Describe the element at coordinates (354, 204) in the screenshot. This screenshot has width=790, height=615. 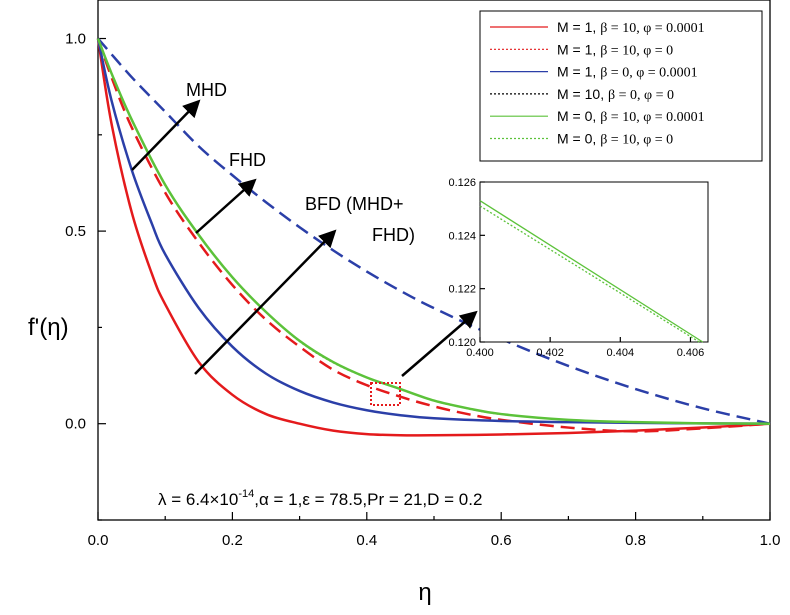
I see `annotation-bfd-line1: BFD (MHD+` at that location.